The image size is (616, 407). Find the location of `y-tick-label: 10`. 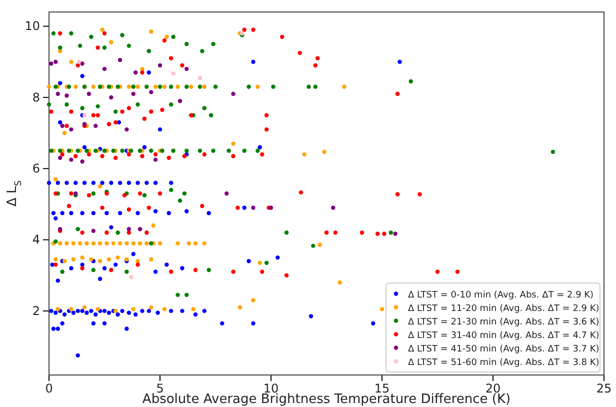

y-tick-label: 10 is located at coordinates (32, 26).